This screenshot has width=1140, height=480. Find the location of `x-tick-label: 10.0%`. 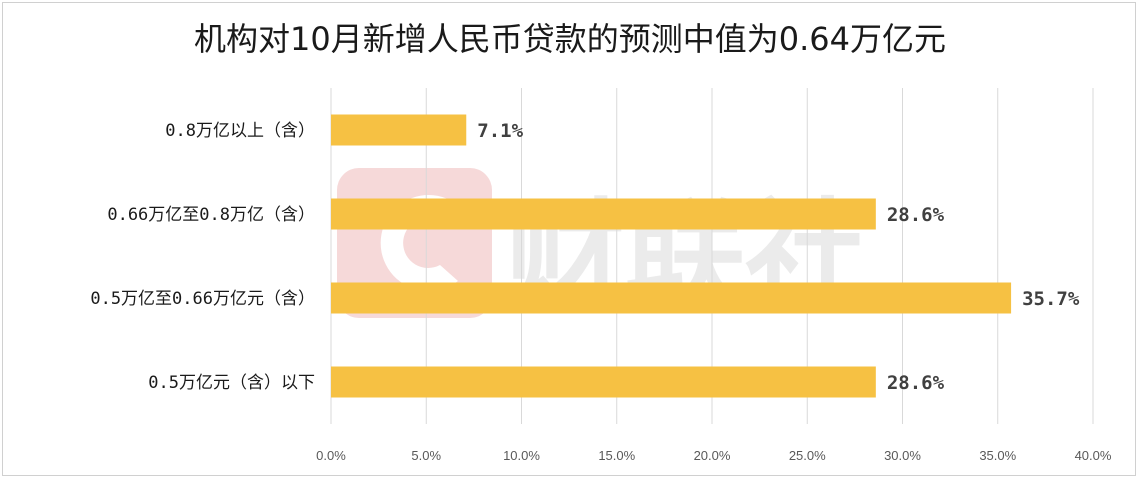

x-tick-label: 10.0% is located at coordinates (521, 455).